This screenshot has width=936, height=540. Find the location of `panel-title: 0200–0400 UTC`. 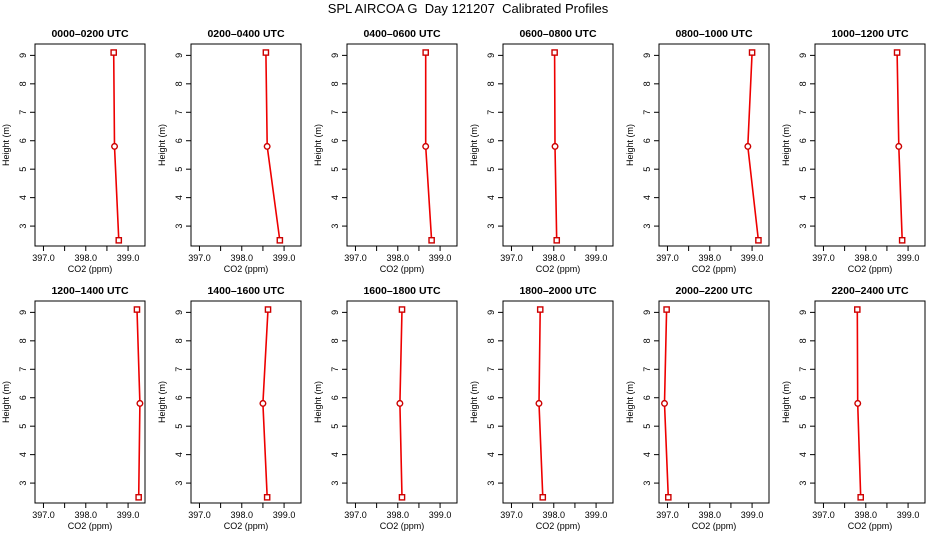

panel-title: 0200–0400 UTC is located at coordinates (245, 34).